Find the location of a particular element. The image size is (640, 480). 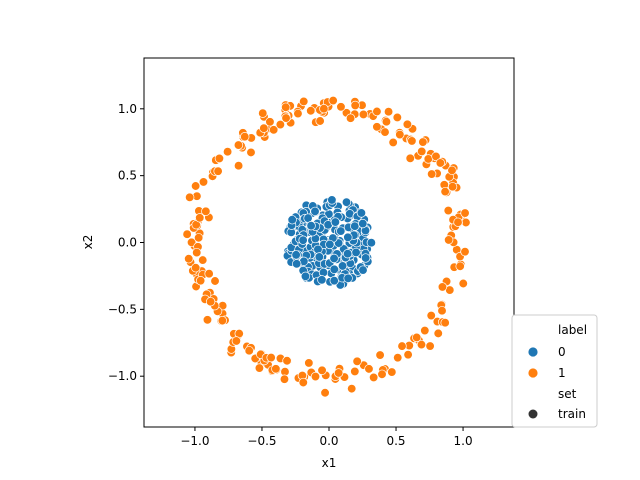

x-tick-label: 0.0 is located at coordinates (328, 441).